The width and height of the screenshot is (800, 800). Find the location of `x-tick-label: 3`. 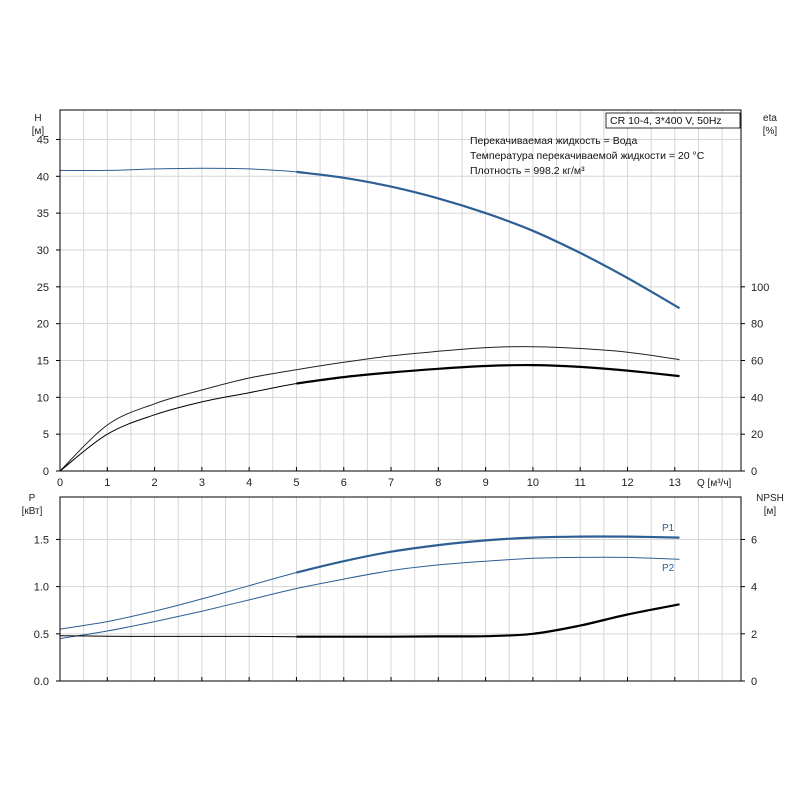

x-tick-label: 3 is located at coordinates (202, 483).